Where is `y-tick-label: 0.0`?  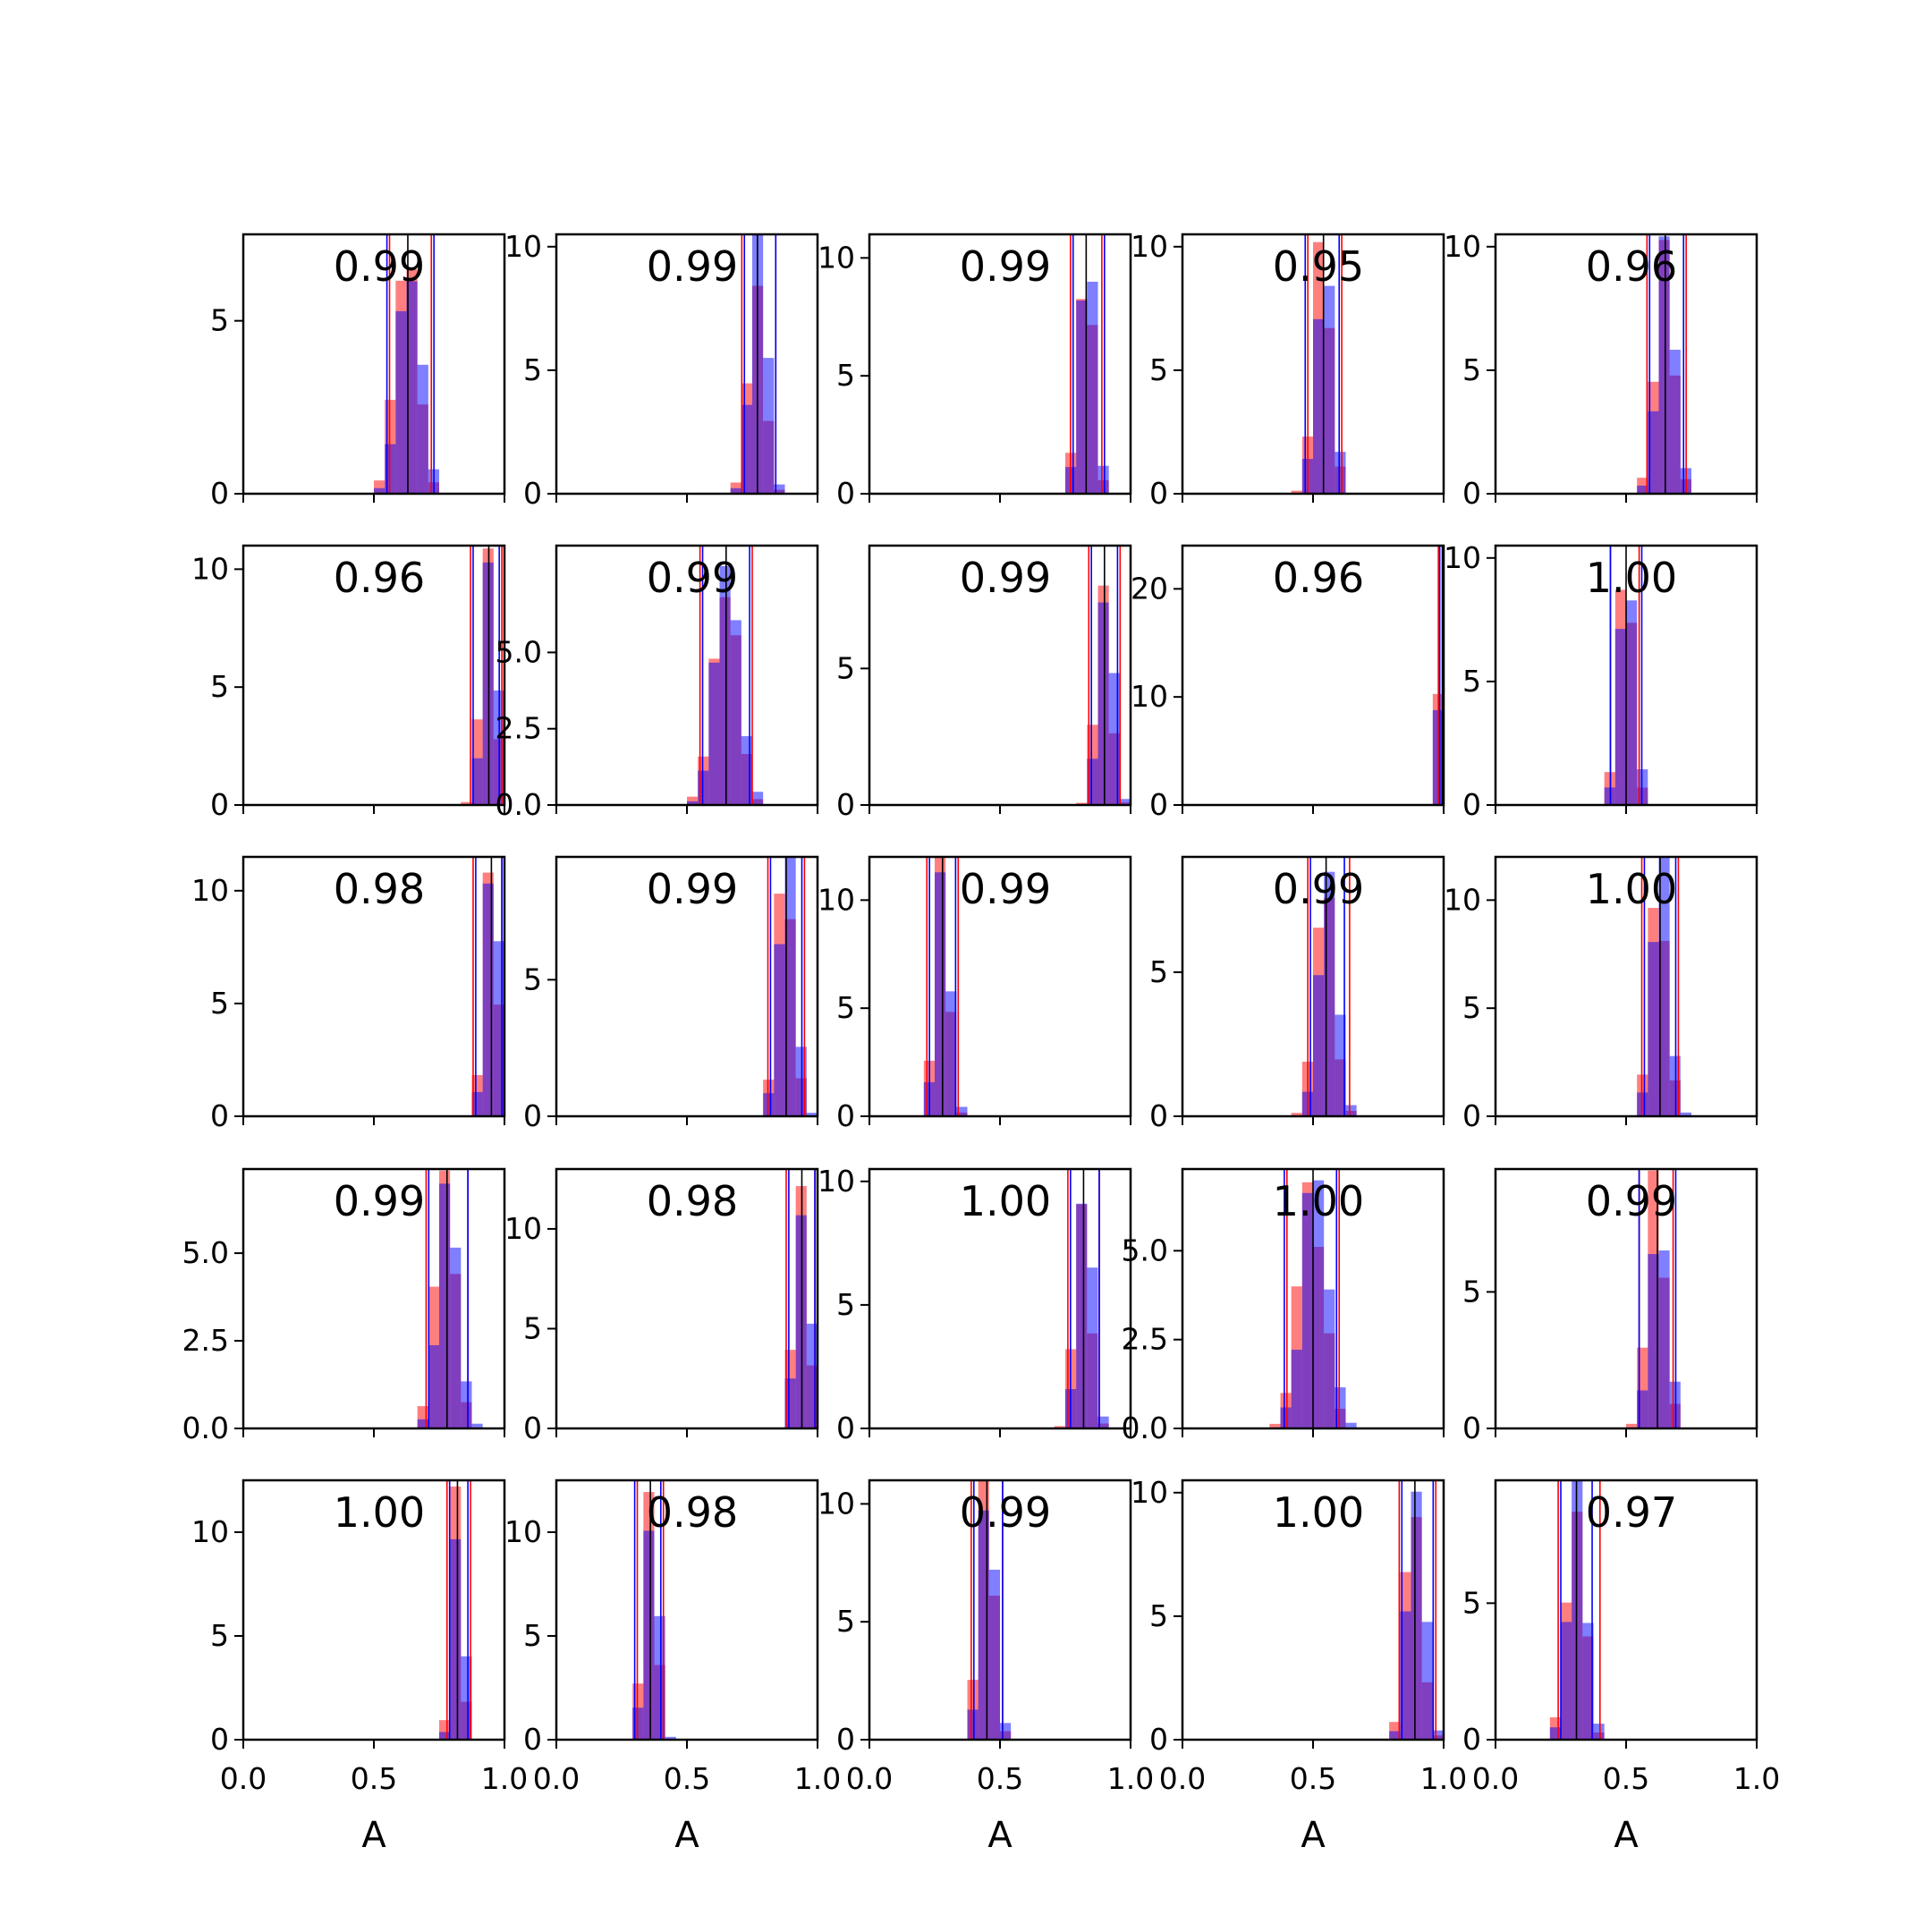
y-tick-label: 0.0 is located at coordinates (205, 1428).